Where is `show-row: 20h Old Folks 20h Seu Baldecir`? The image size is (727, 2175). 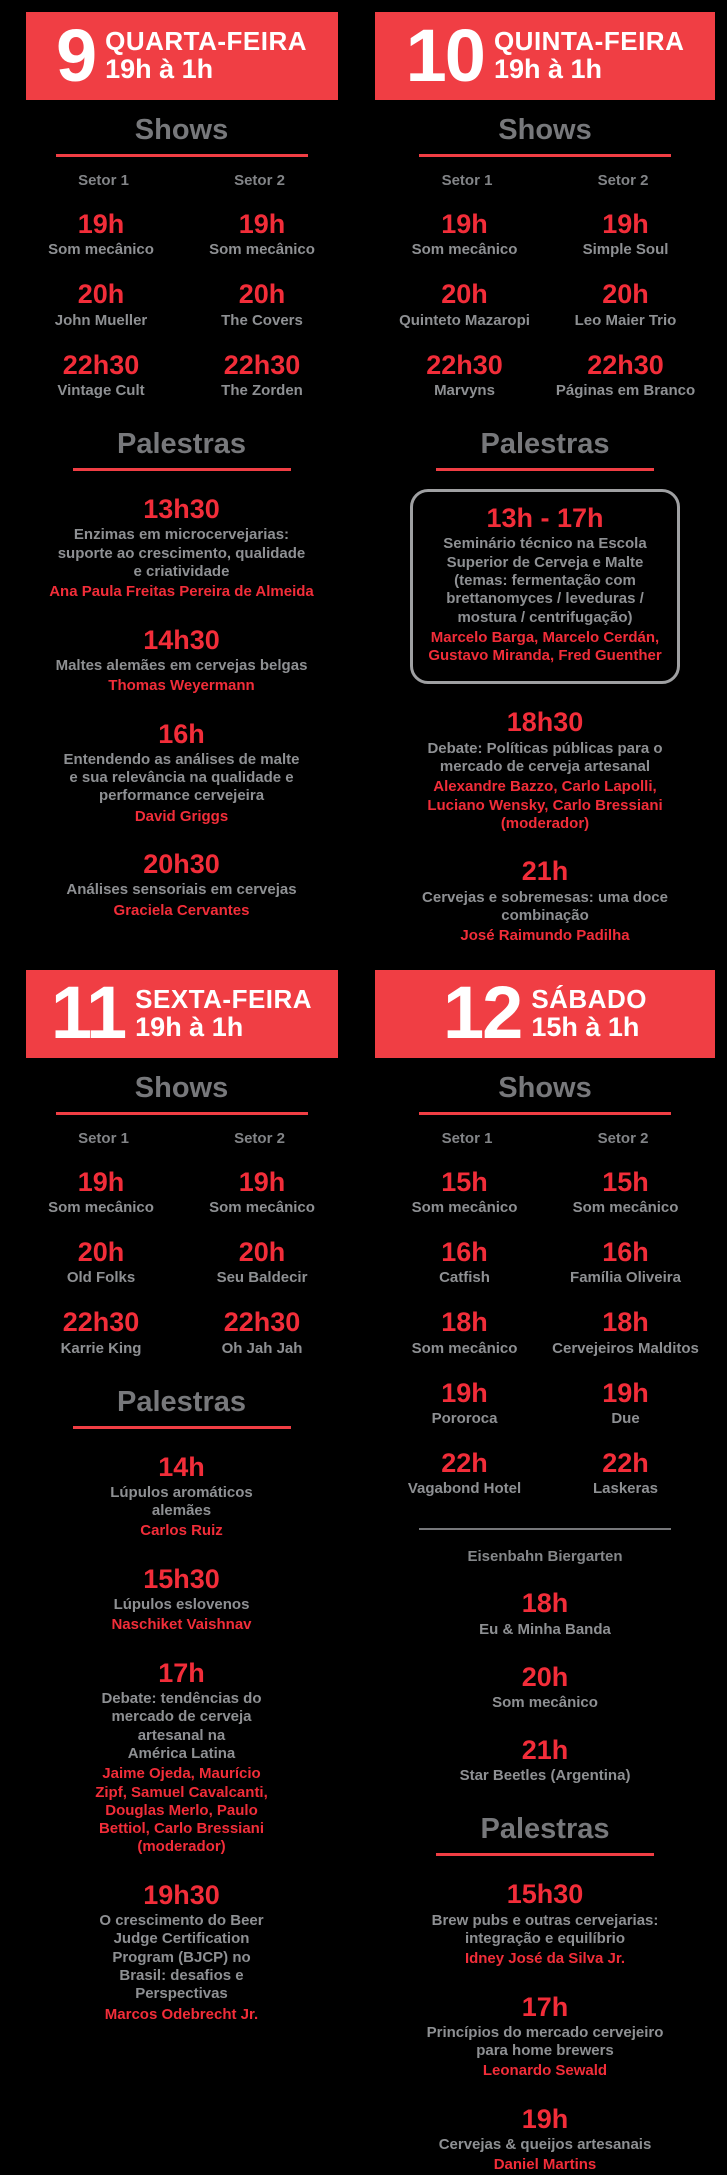
show-row: 20h Old Folks 20h Seu Baldecir is located at coordinates (182, 1262).